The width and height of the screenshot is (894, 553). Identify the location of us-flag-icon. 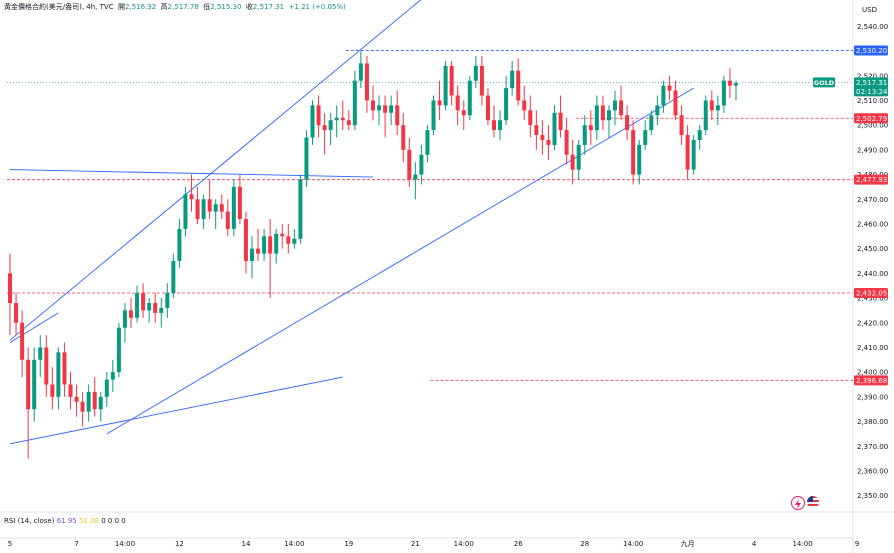
(813, 502).